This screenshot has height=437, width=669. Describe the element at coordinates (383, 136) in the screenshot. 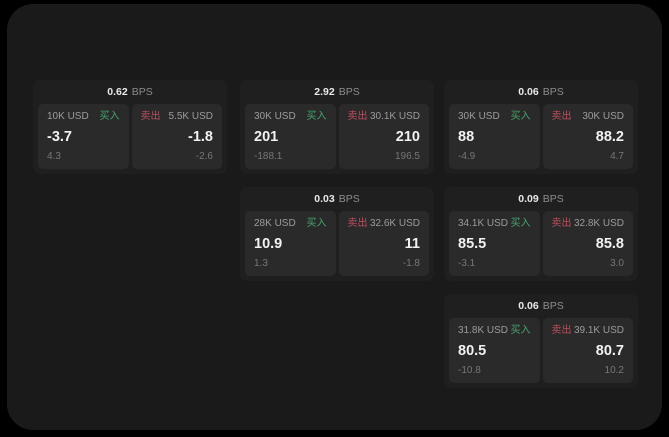

I see `sell-tile: 卖出 30.1K USD 210 196.5` at that location.